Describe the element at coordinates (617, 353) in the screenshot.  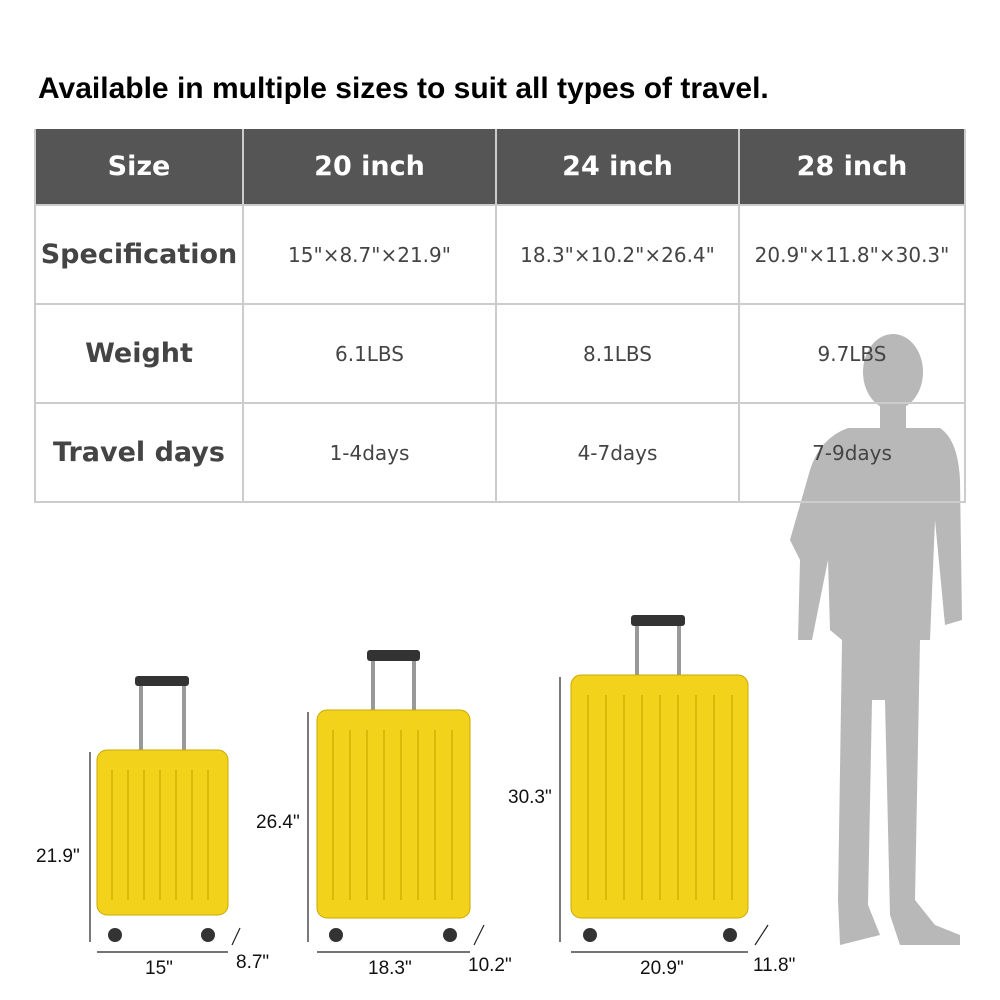
I see `table-cell: 8.1LBS` at that location.